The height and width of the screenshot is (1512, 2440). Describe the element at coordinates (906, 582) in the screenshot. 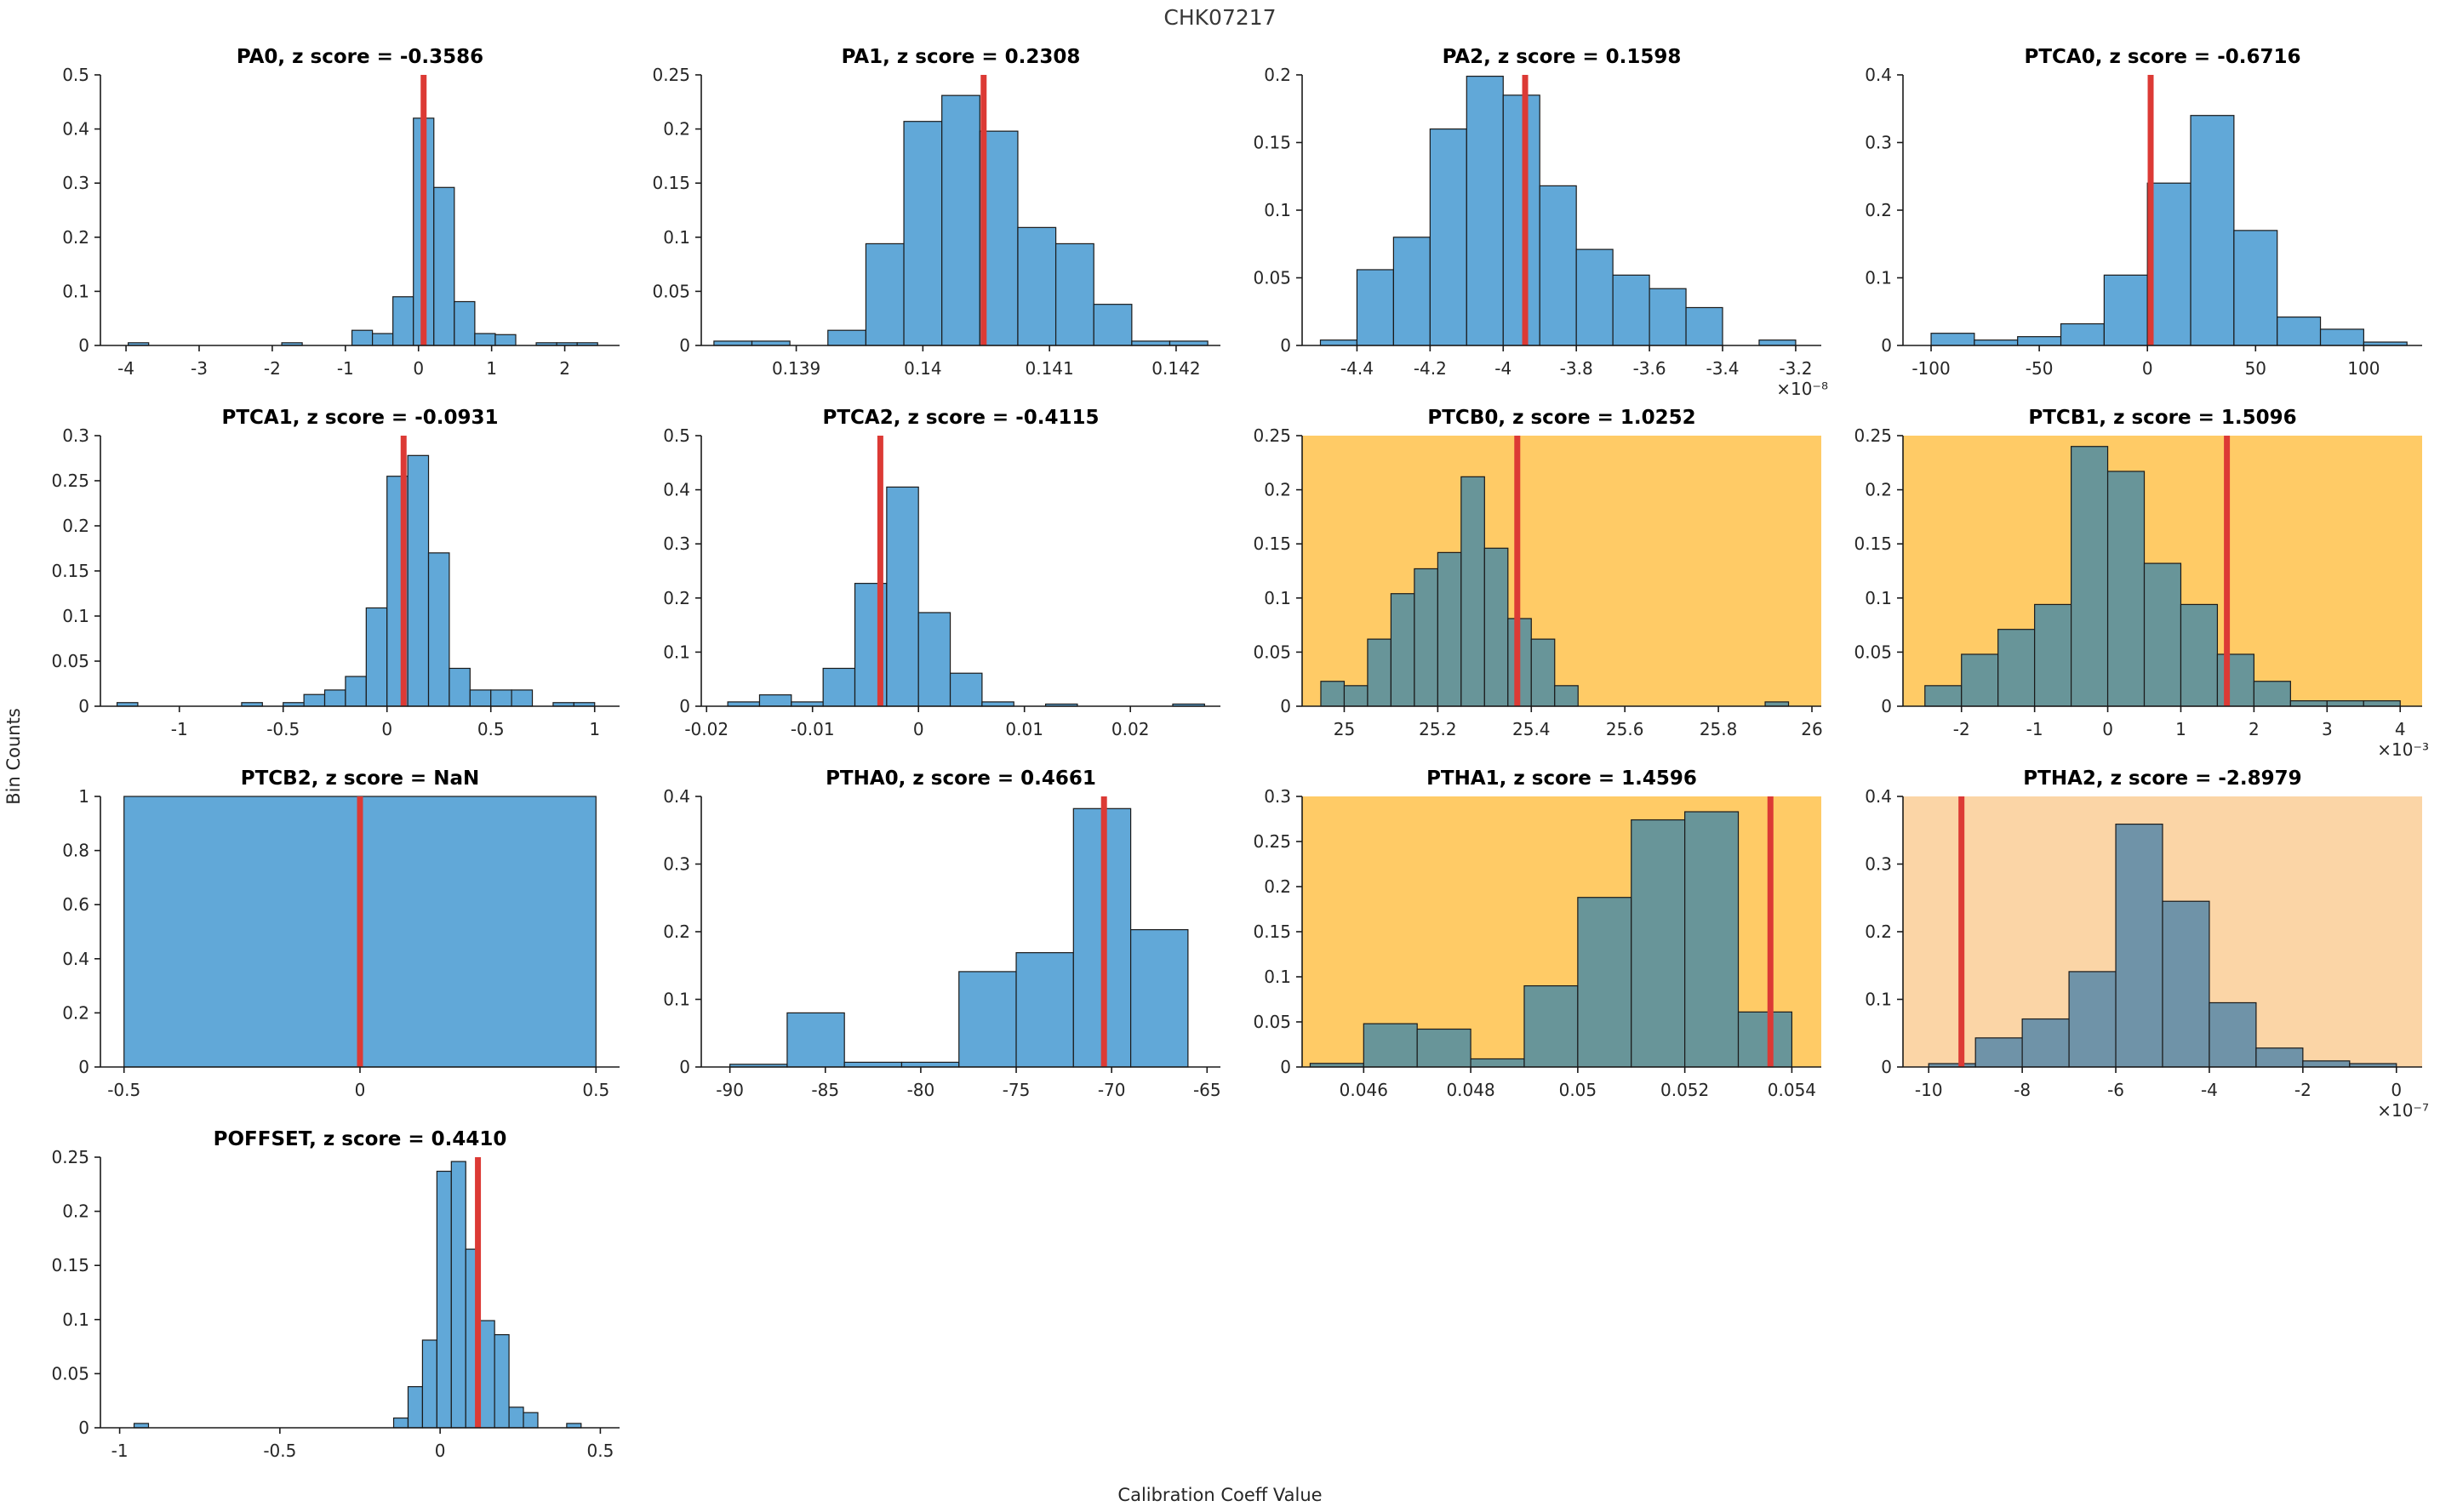

I see `tick-labels: -0.02 -0.01 0 0.01 0.02 0 0.1 0.2 0.3 0.4 0.5` at that location.